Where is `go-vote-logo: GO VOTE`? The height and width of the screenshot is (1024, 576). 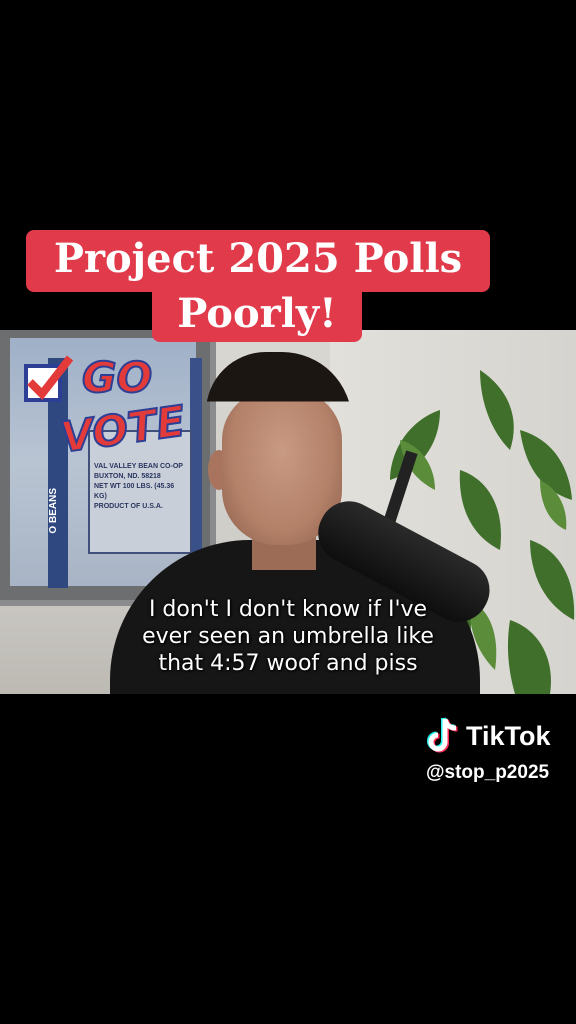 go-vote-logo: GO VOTE is located at coordinates (106, 404).